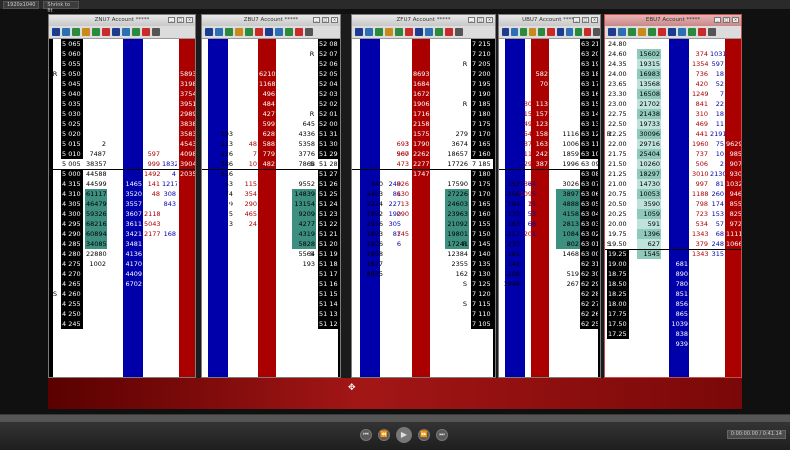 Image resolution: width=790 pixels, height=450 pixels. Describe the element at coordinates (271, 20) in the screenshot. I see `panel-title: ZBU7 Account *****` at that location.